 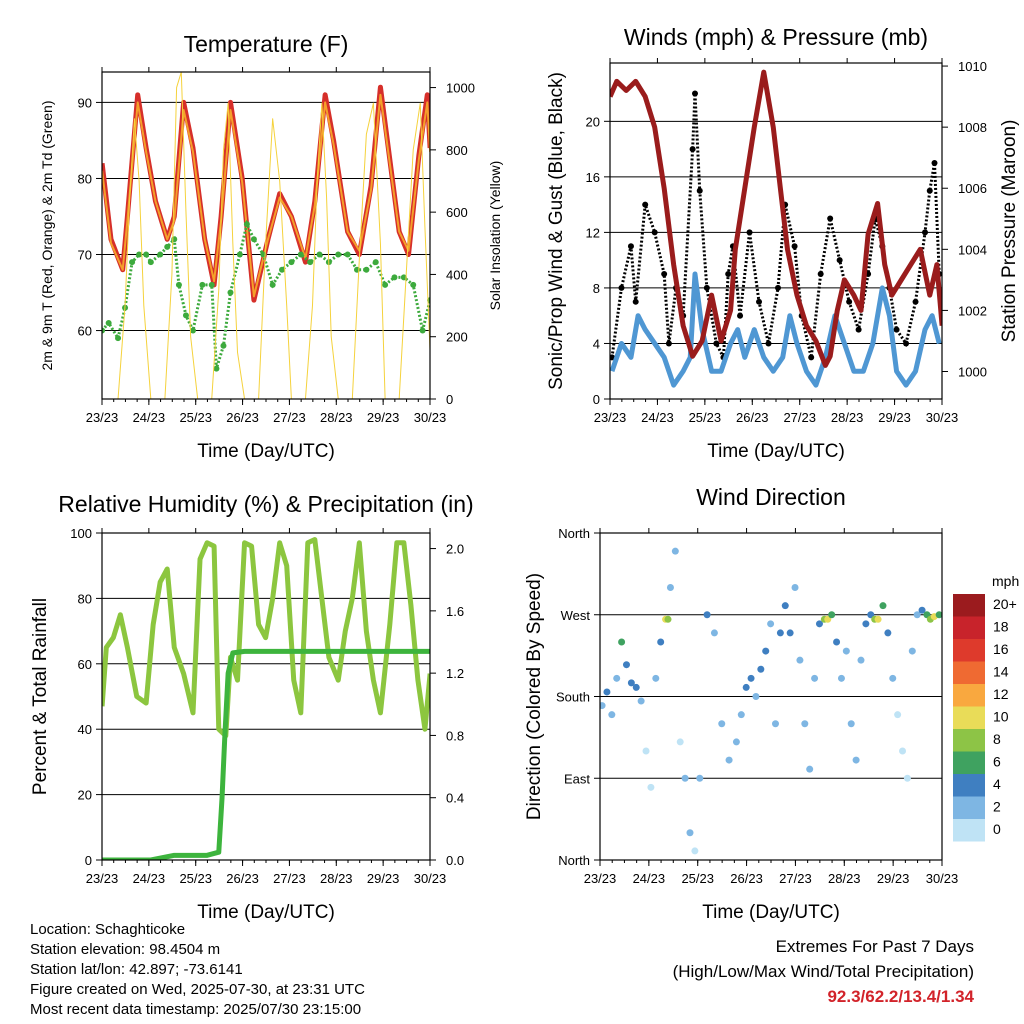 What do you see at coordinates (457, 150) in the screenshot?
I see `y-tick-label-right: 800` at bounding box center [457, 150].